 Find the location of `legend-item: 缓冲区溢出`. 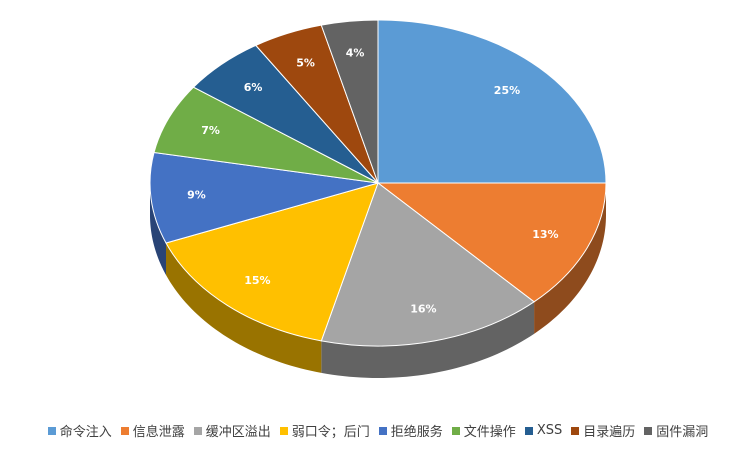

legend-item: 缓冲区溢出 is located at coordinates (232, 430).